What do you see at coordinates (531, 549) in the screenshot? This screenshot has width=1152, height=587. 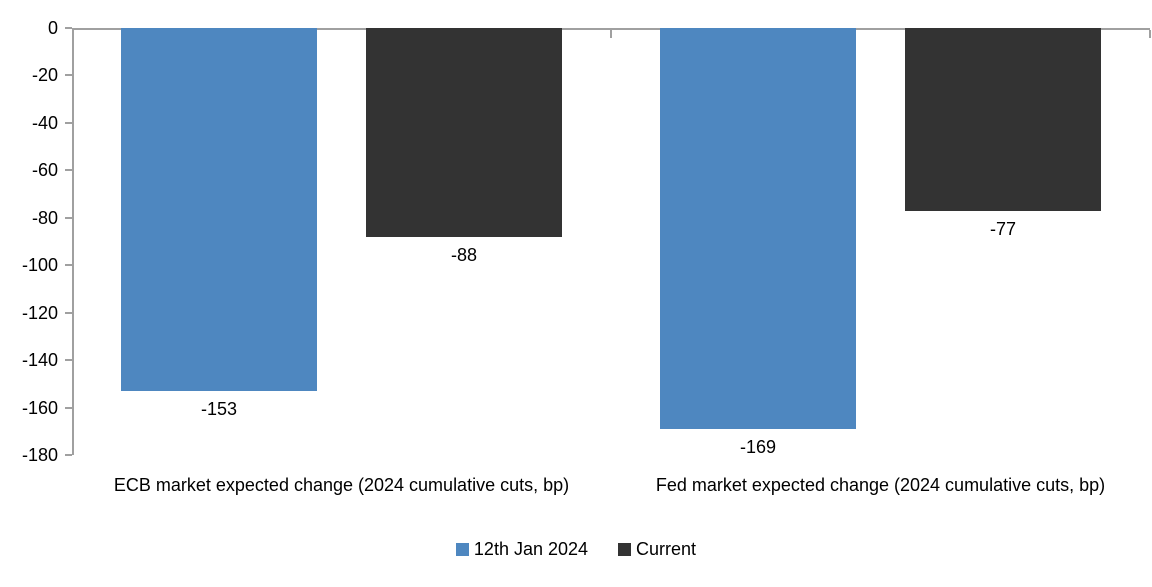 I see `legend-label: 12th Jan 2024` at bounding box center [531, 549].